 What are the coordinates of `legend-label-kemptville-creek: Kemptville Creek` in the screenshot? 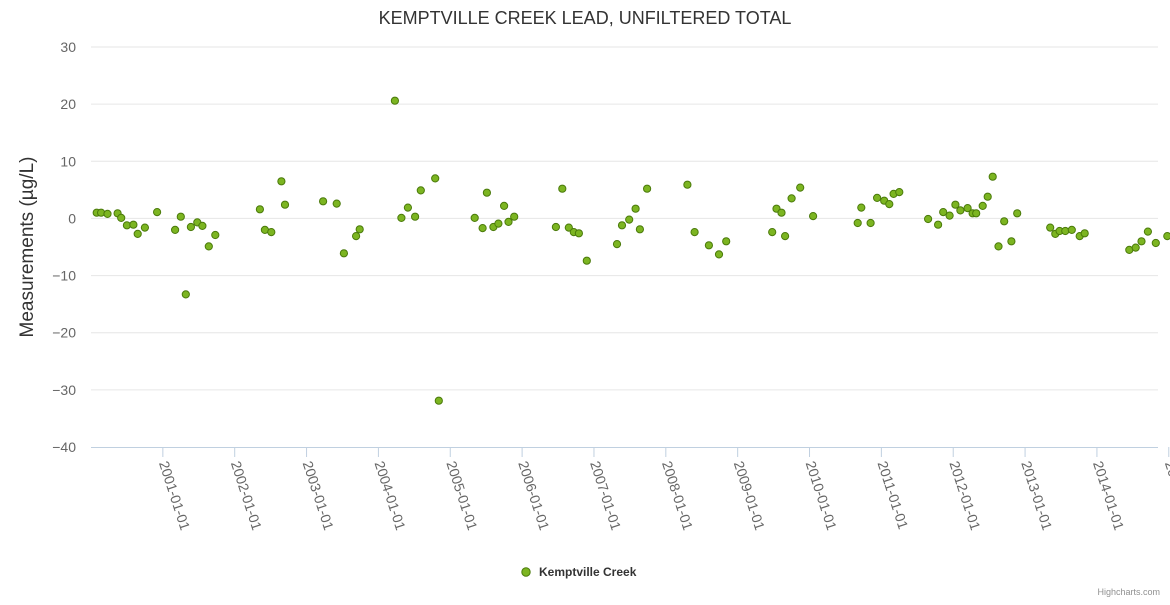 It's located at (588, 572).